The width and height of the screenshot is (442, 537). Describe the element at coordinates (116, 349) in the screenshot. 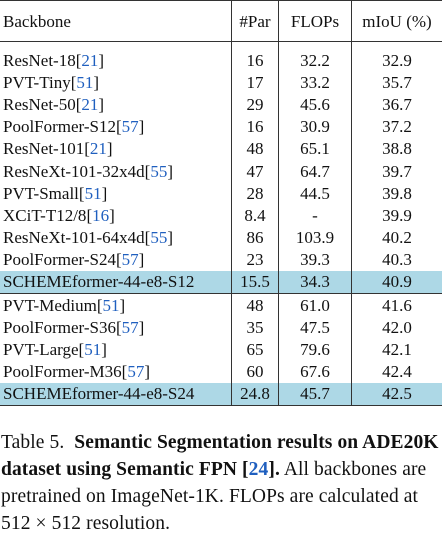

I see `backbone-cell: PVT-Large[51]` at that location.